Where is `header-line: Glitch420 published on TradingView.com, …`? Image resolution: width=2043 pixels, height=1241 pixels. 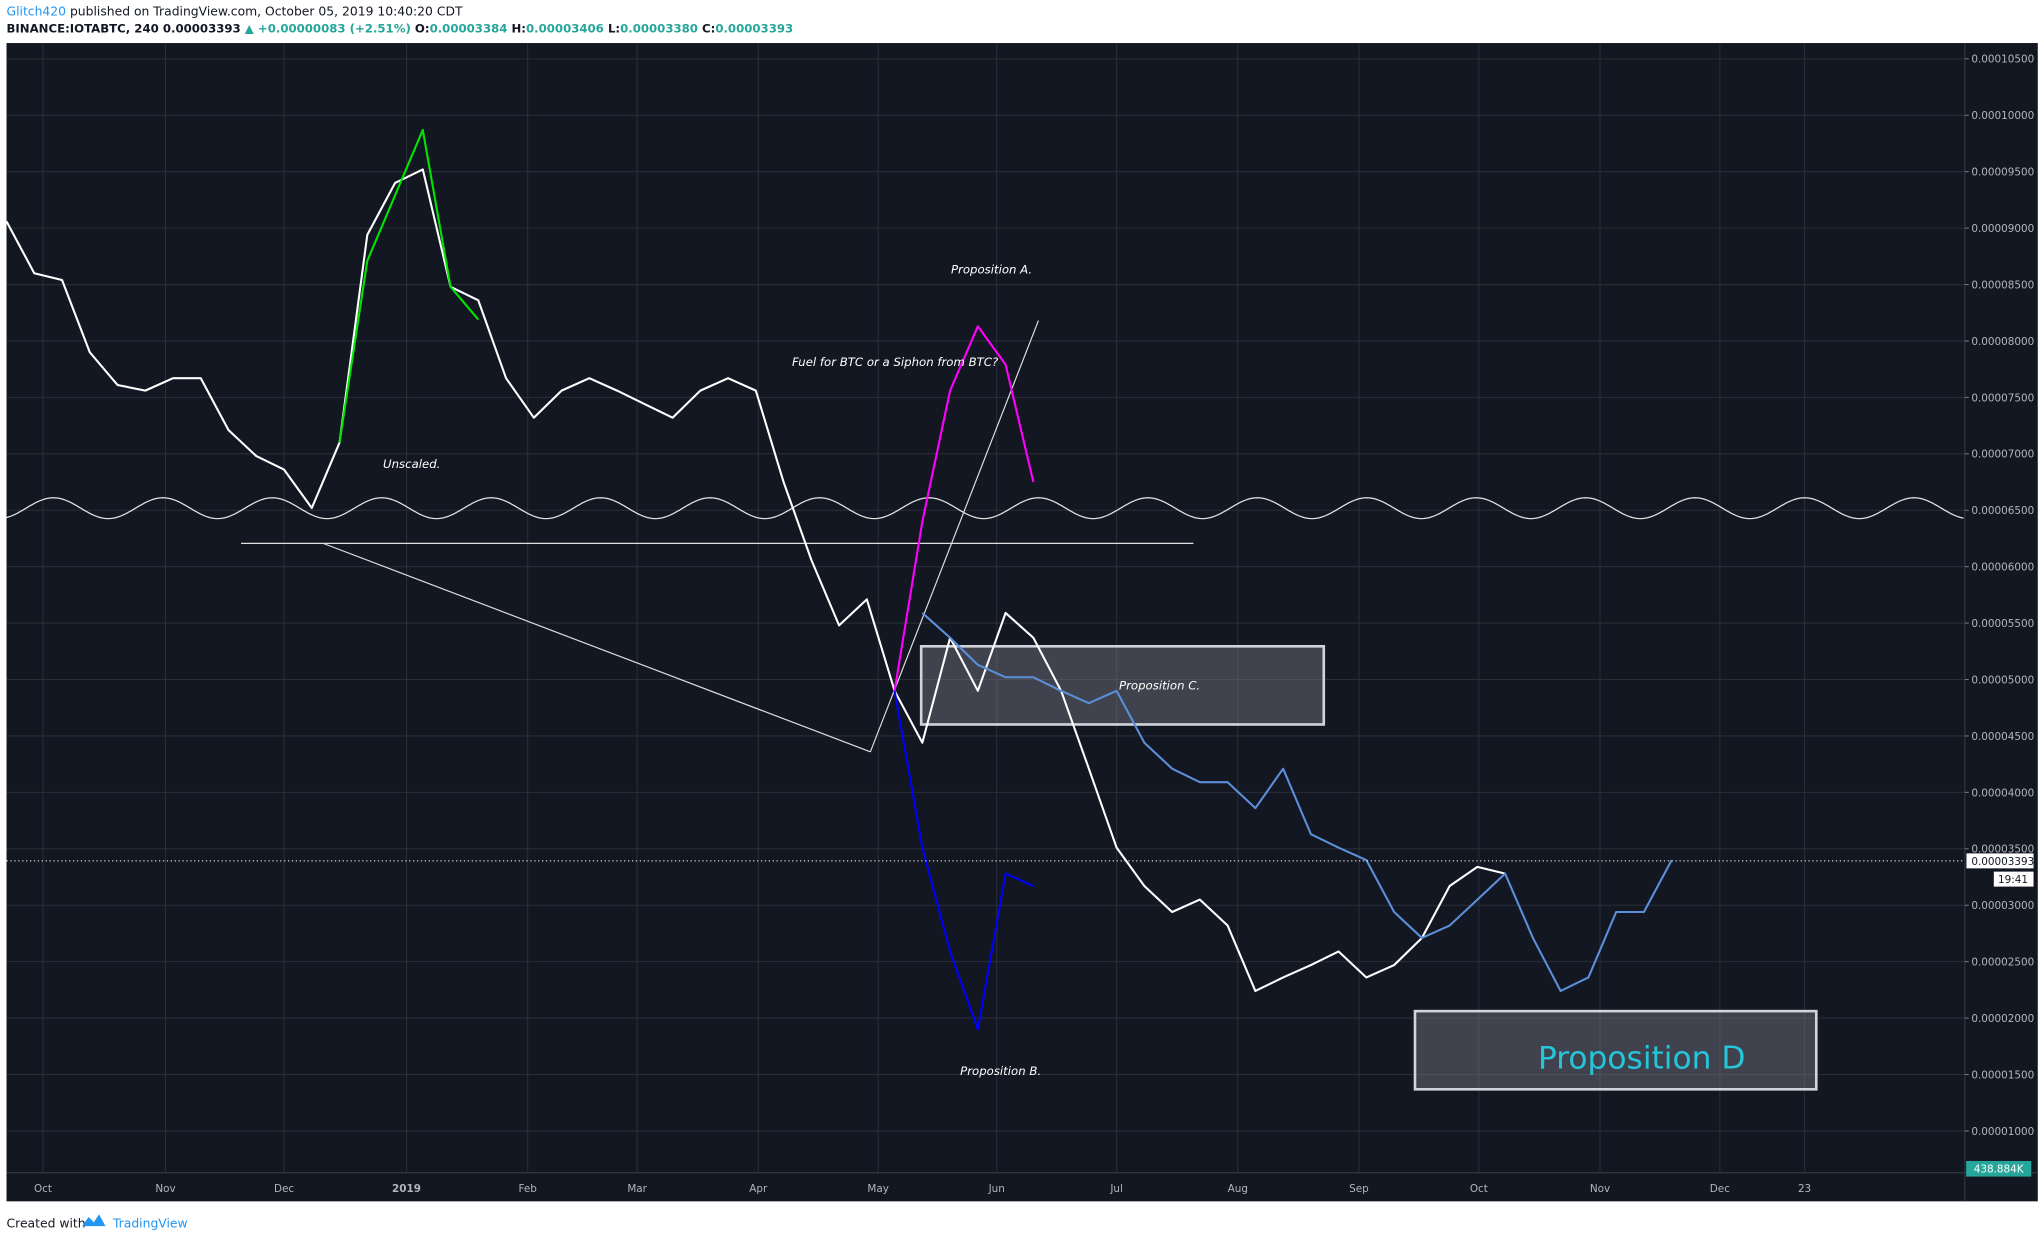
header-line: Glitch420 published on TradingView.com, … is located at coordinates (235, 12).